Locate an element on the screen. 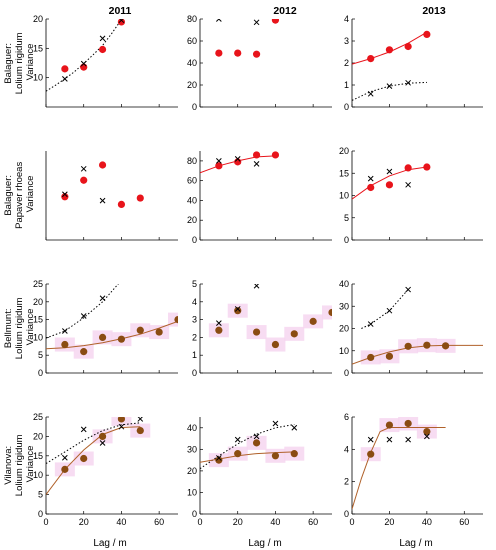  x-tick-label: 40 is located at coordinates (275, 522).